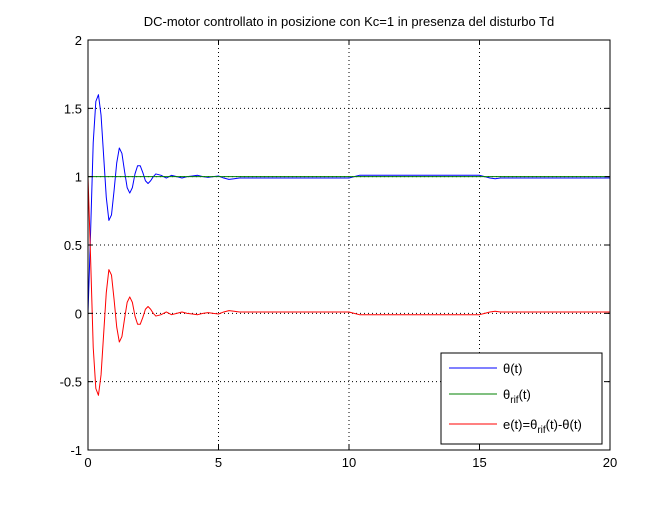 The image size is (672, 509). Describe the element at coordinates (610, 462) in the screenshot. I see `x-tick-label: 20` at that location.